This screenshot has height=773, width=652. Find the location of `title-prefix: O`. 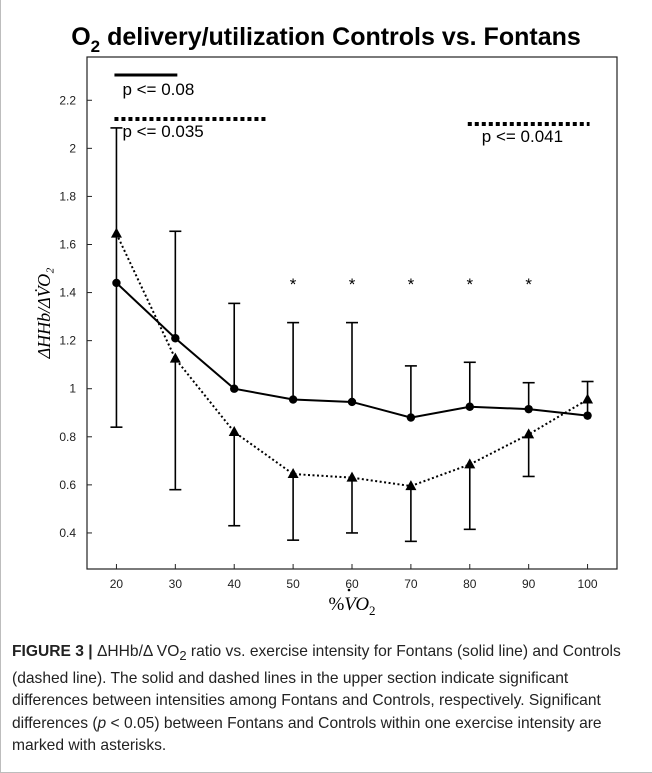

title-prefix: O is located at coordinates (80, 37).